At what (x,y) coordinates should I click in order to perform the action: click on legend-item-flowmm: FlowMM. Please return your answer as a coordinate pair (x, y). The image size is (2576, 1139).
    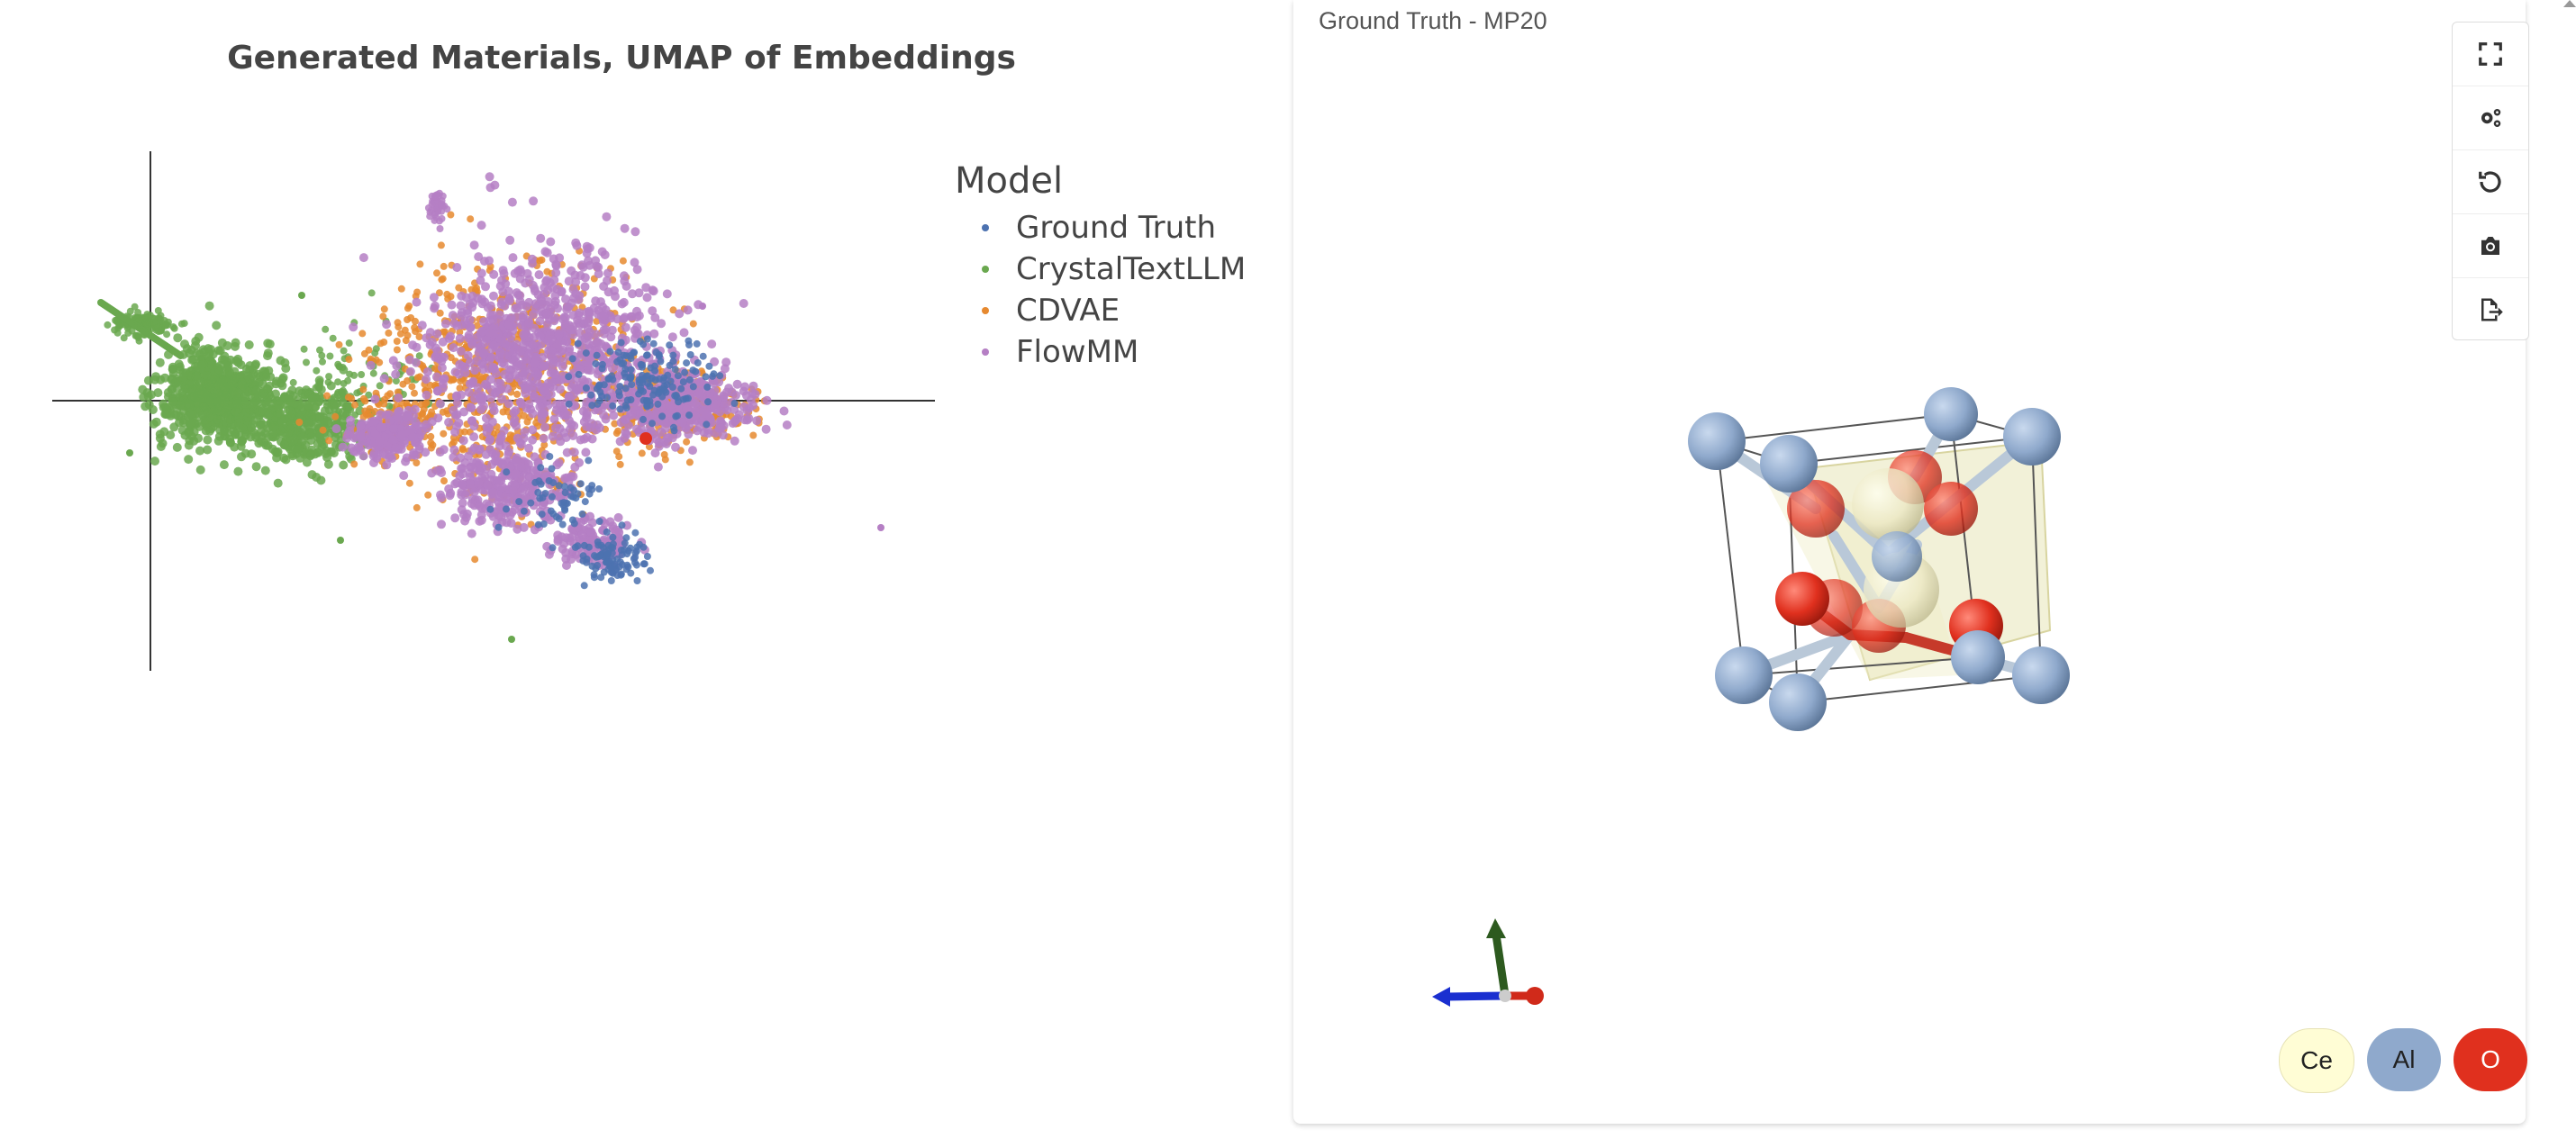
    Looking at the image, I should click on (1100, 352).